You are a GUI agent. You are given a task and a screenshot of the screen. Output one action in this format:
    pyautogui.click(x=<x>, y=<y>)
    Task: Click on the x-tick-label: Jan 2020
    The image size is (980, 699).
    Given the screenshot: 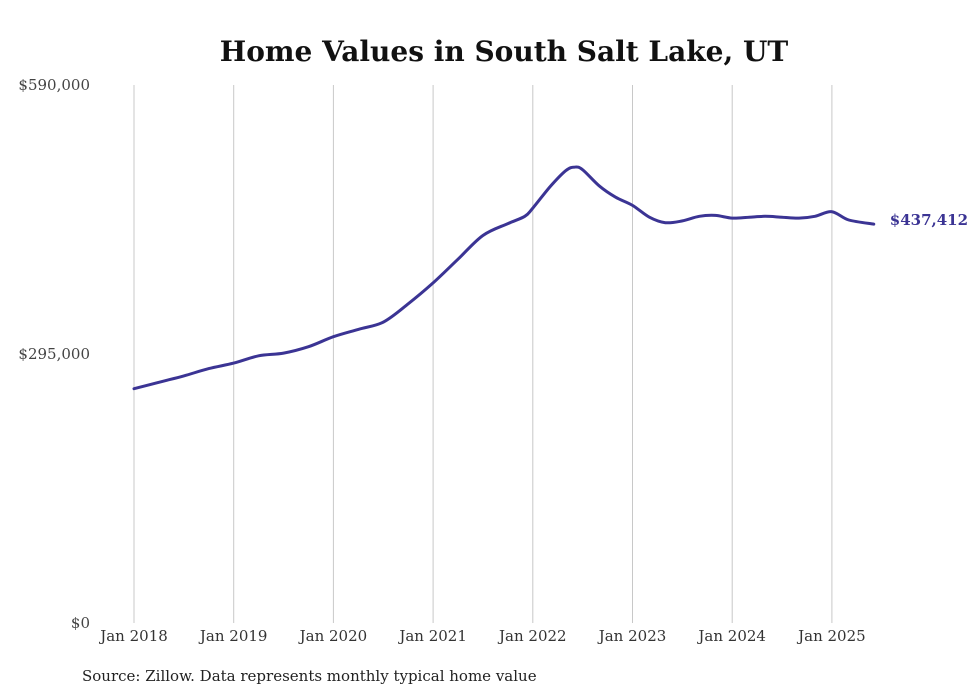 What is the action you would take?
    pyautogui.click(x=333, y=636)
    